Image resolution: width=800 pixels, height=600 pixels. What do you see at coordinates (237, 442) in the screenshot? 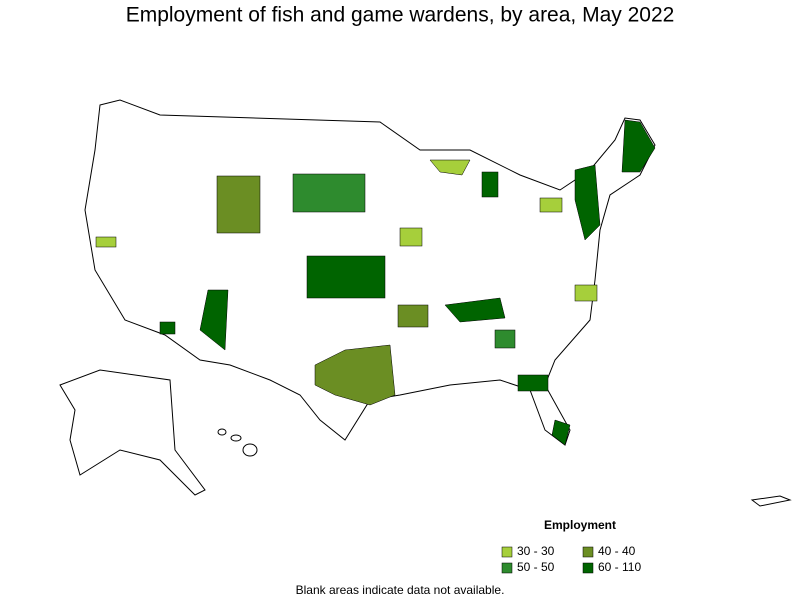
I see `hawaii` at bounding box center [237, 442].